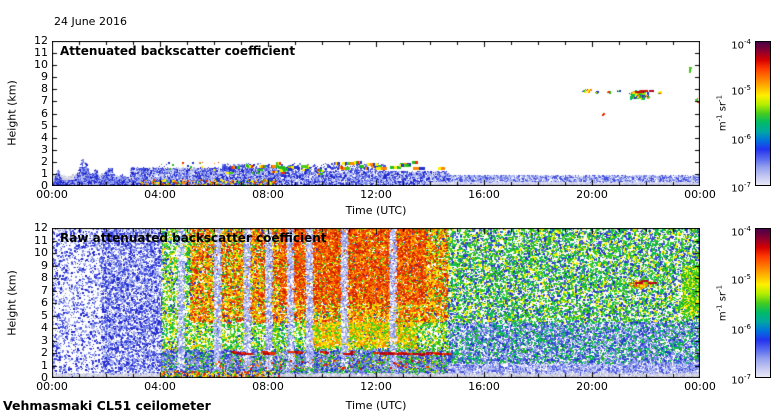 The width and height of the screenshot is (780, 420). Describe the element at coordinates (12, 113) in the screenshot. I see `top-y-axis-label: Height (km)` at that location.